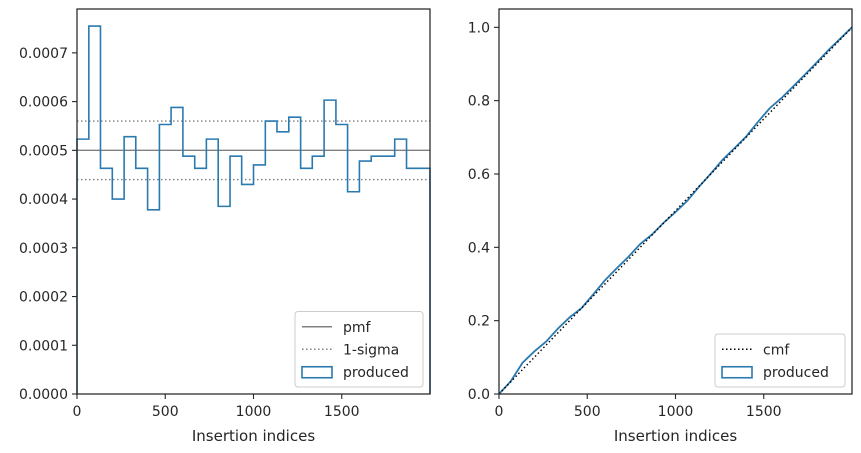 Image resolution: width=861 pixels, height=453 pixels. What do you see at coordinates (43, 200) in the screenshot?
I see `y-tick-label: 0.0004` at bounding box center [43, 200].